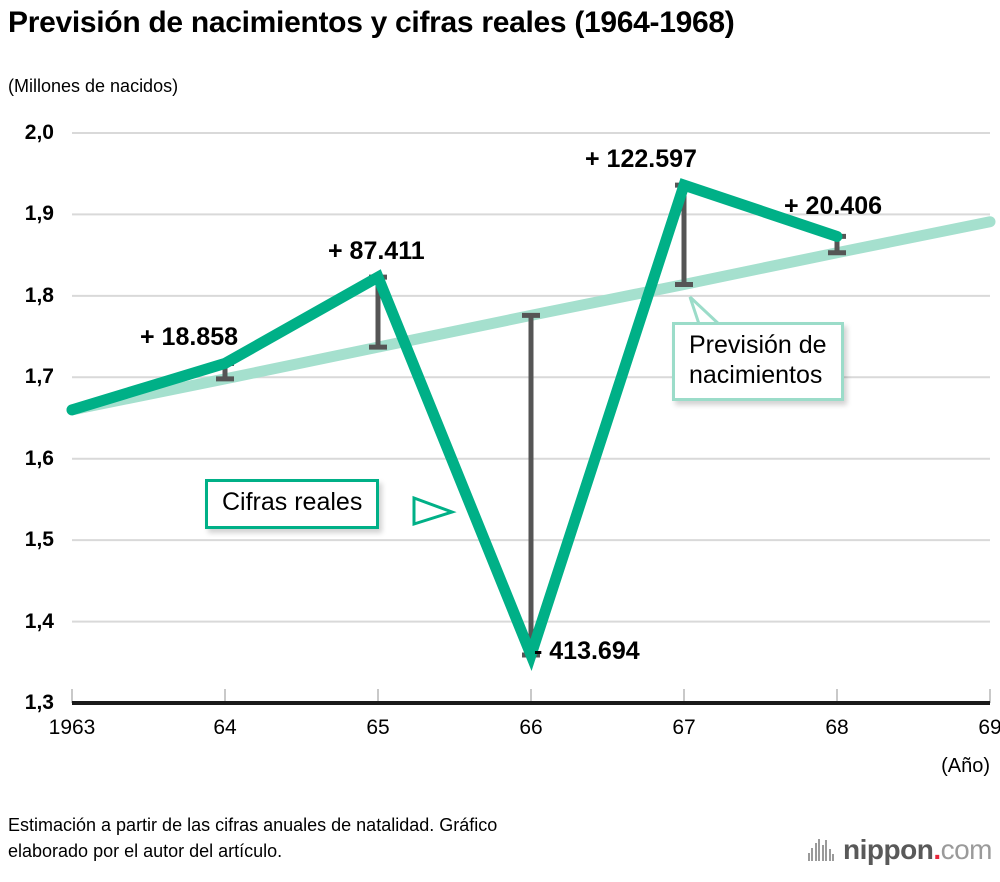  Describe the element at coordinates (989, 727) in the screenshot. I see `x-tick-label: 69` at that location.